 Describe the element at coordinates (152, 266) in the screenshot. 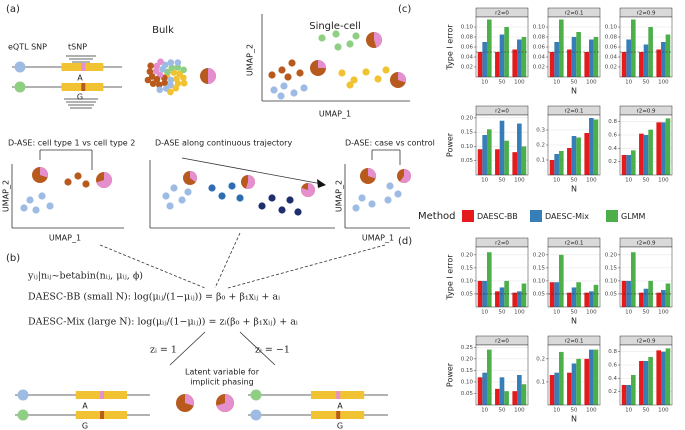

I see `diagram-line` at that location.